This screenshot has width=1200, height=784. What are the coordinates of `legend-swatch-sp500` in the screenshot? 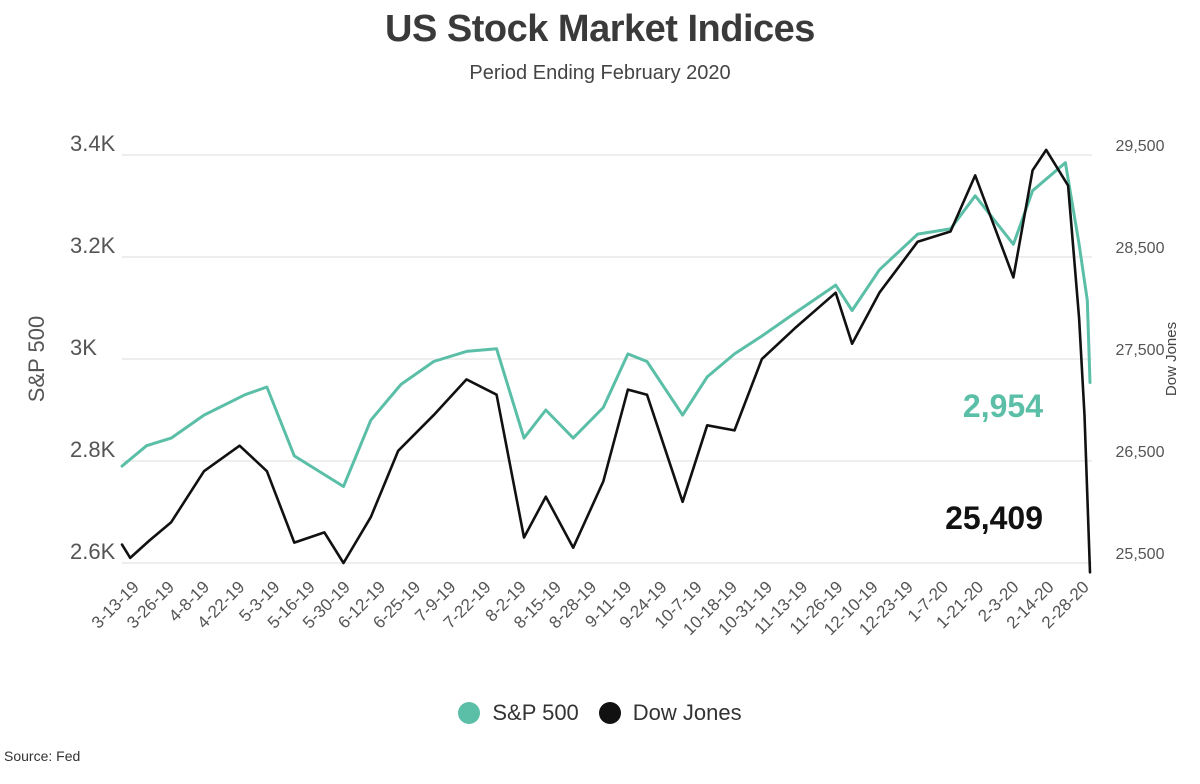 It's located at (469, 713).